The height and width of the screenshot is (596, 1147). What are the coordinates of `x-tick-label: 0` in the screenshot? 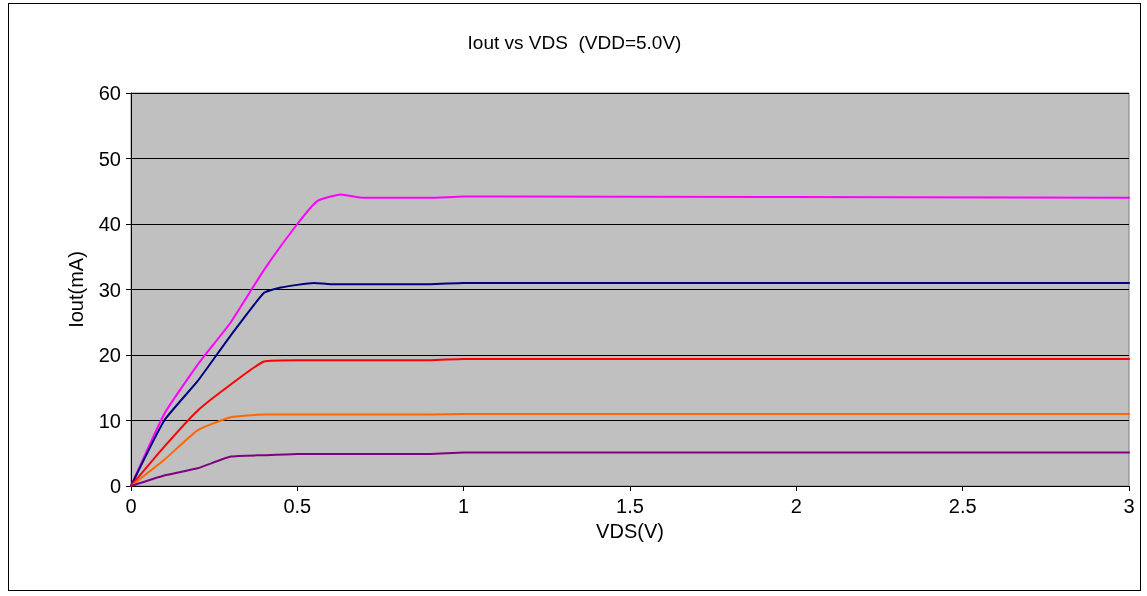 It's located at (131, 506).